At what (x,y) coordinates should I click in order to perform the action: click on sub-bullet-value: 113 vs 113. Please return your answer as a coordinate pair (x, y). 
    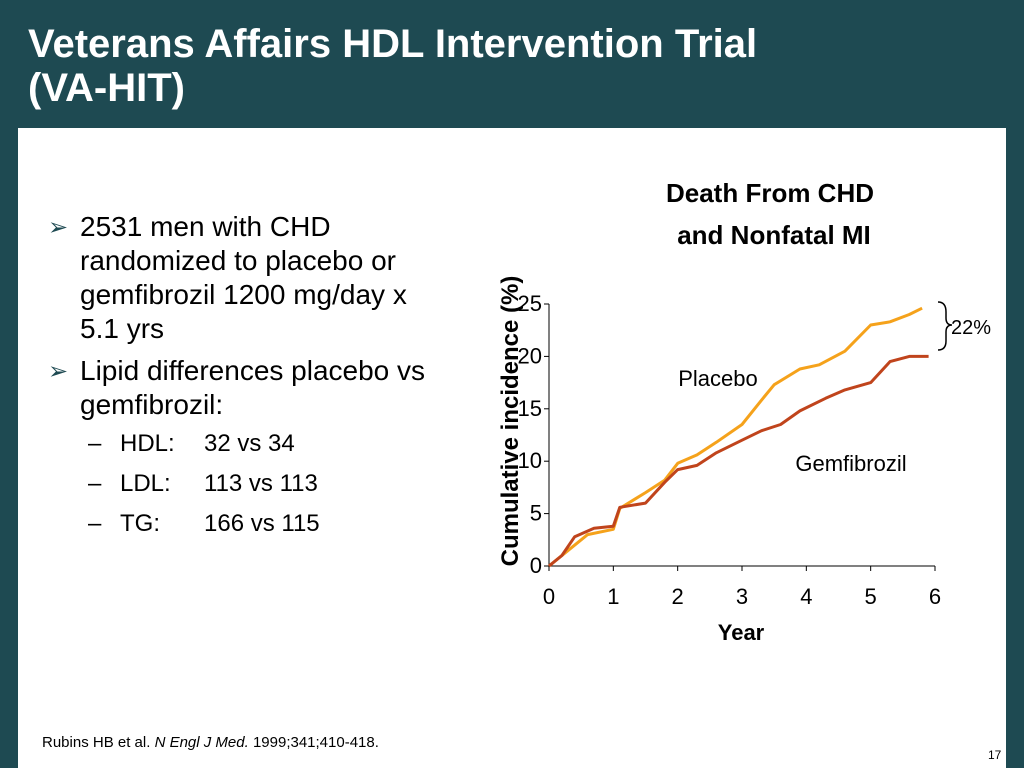
    Looking at the image, I should click on (261, 483).